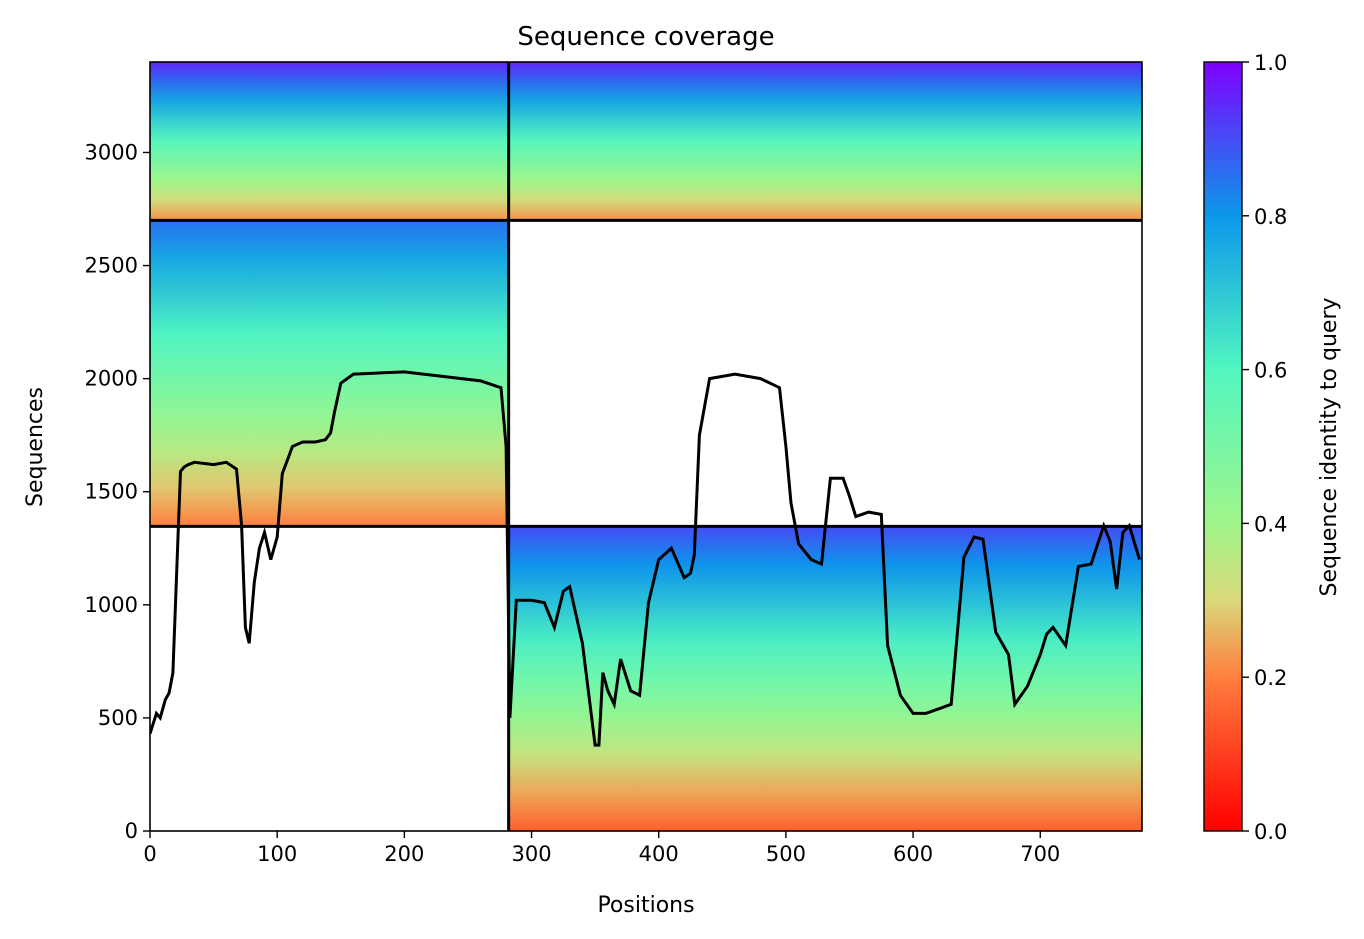 This screenshot has width=1364, height=939. What do you see at coordinates (1223, 446) in the screenshot?
I see `colorbar-gradient` at bounding box center [1223, 446].